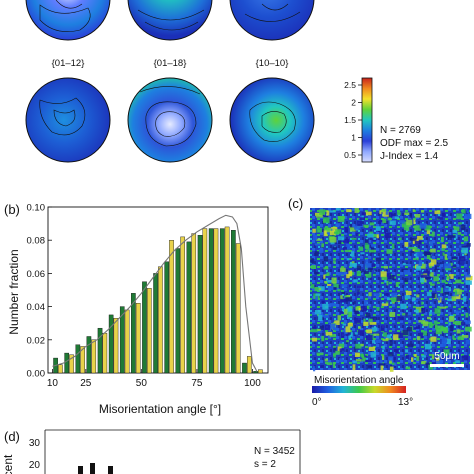 The width and height of the screenshot is (474, 474). Describe the element at coordinates (53, 383) in the screenshot. I see `x-tick-label: 10` at that location.